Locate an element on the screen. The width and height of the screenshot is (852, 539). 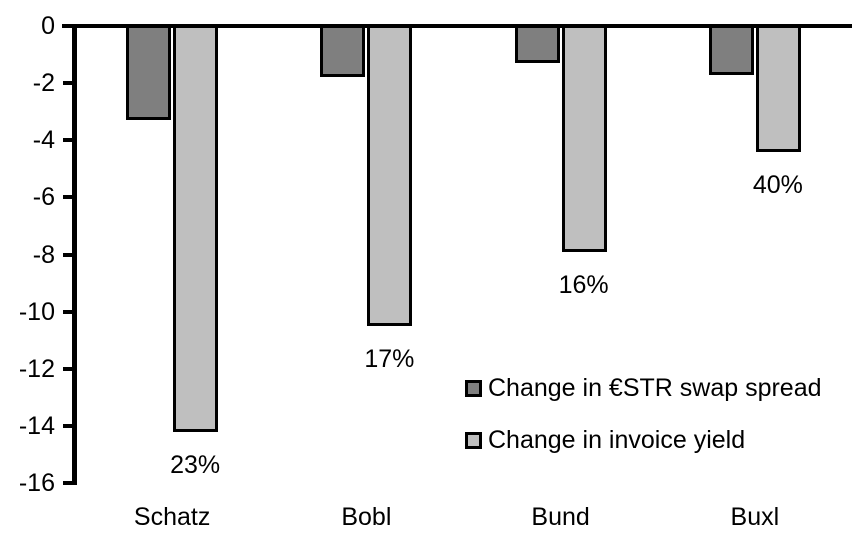
y-tick-label--10: -10 is located at coordinates (36, 311).